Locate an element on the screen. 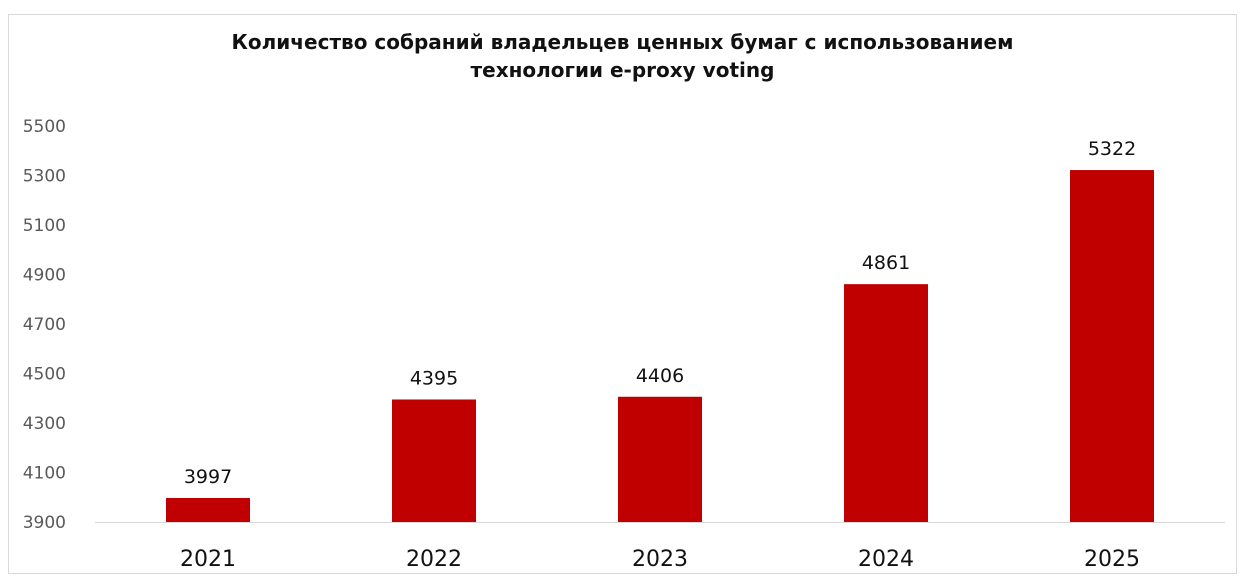 The height and width of the screenshot is (581, 1245). data-label-2025: 5322 is located at coordinates (1112, 149).